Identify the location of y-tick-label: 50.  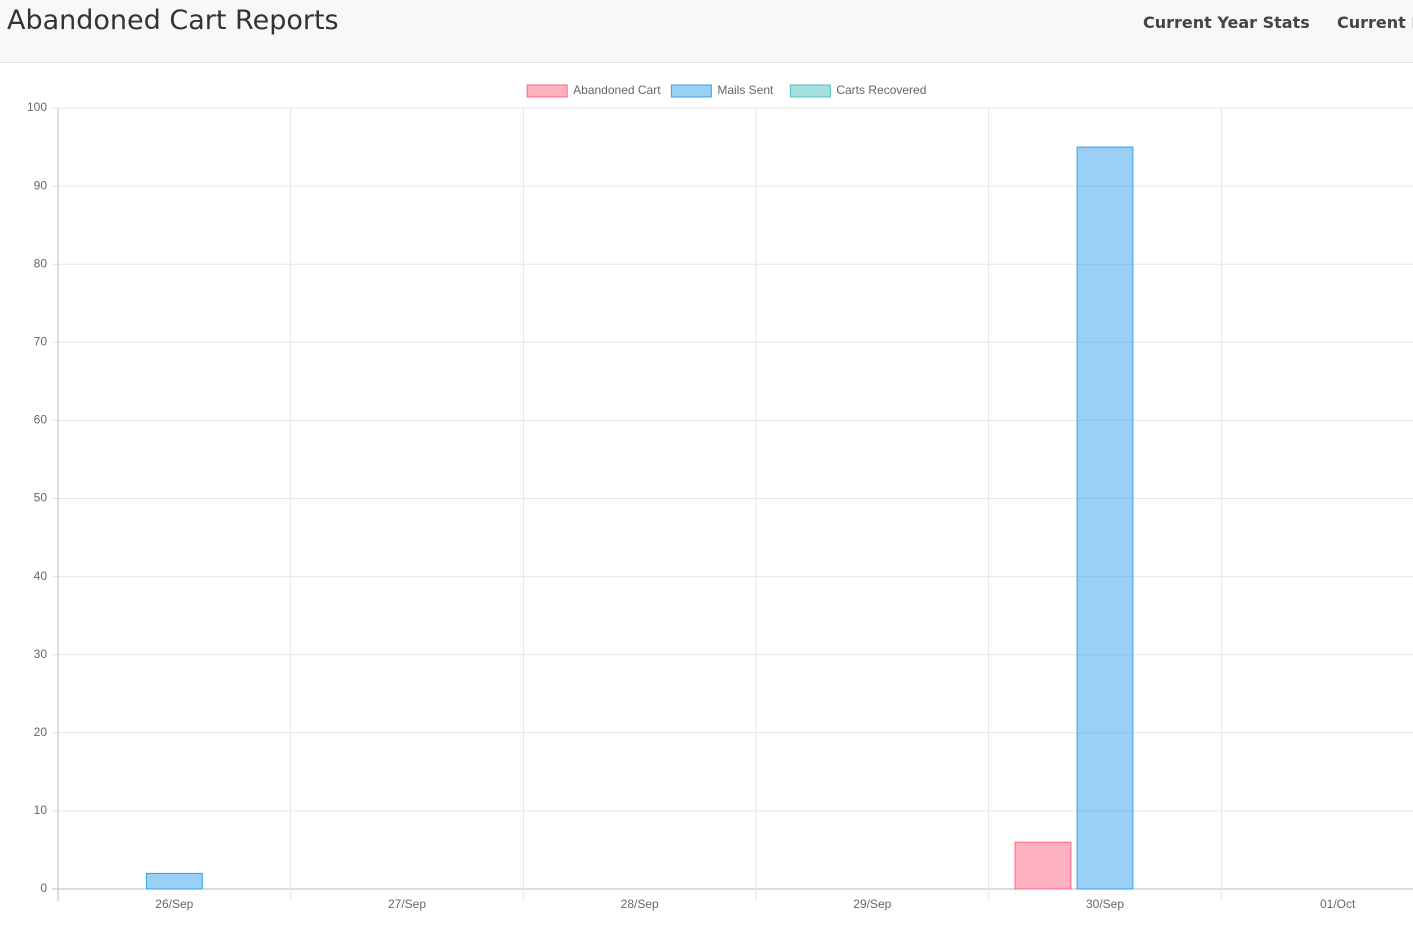
(41, 498).